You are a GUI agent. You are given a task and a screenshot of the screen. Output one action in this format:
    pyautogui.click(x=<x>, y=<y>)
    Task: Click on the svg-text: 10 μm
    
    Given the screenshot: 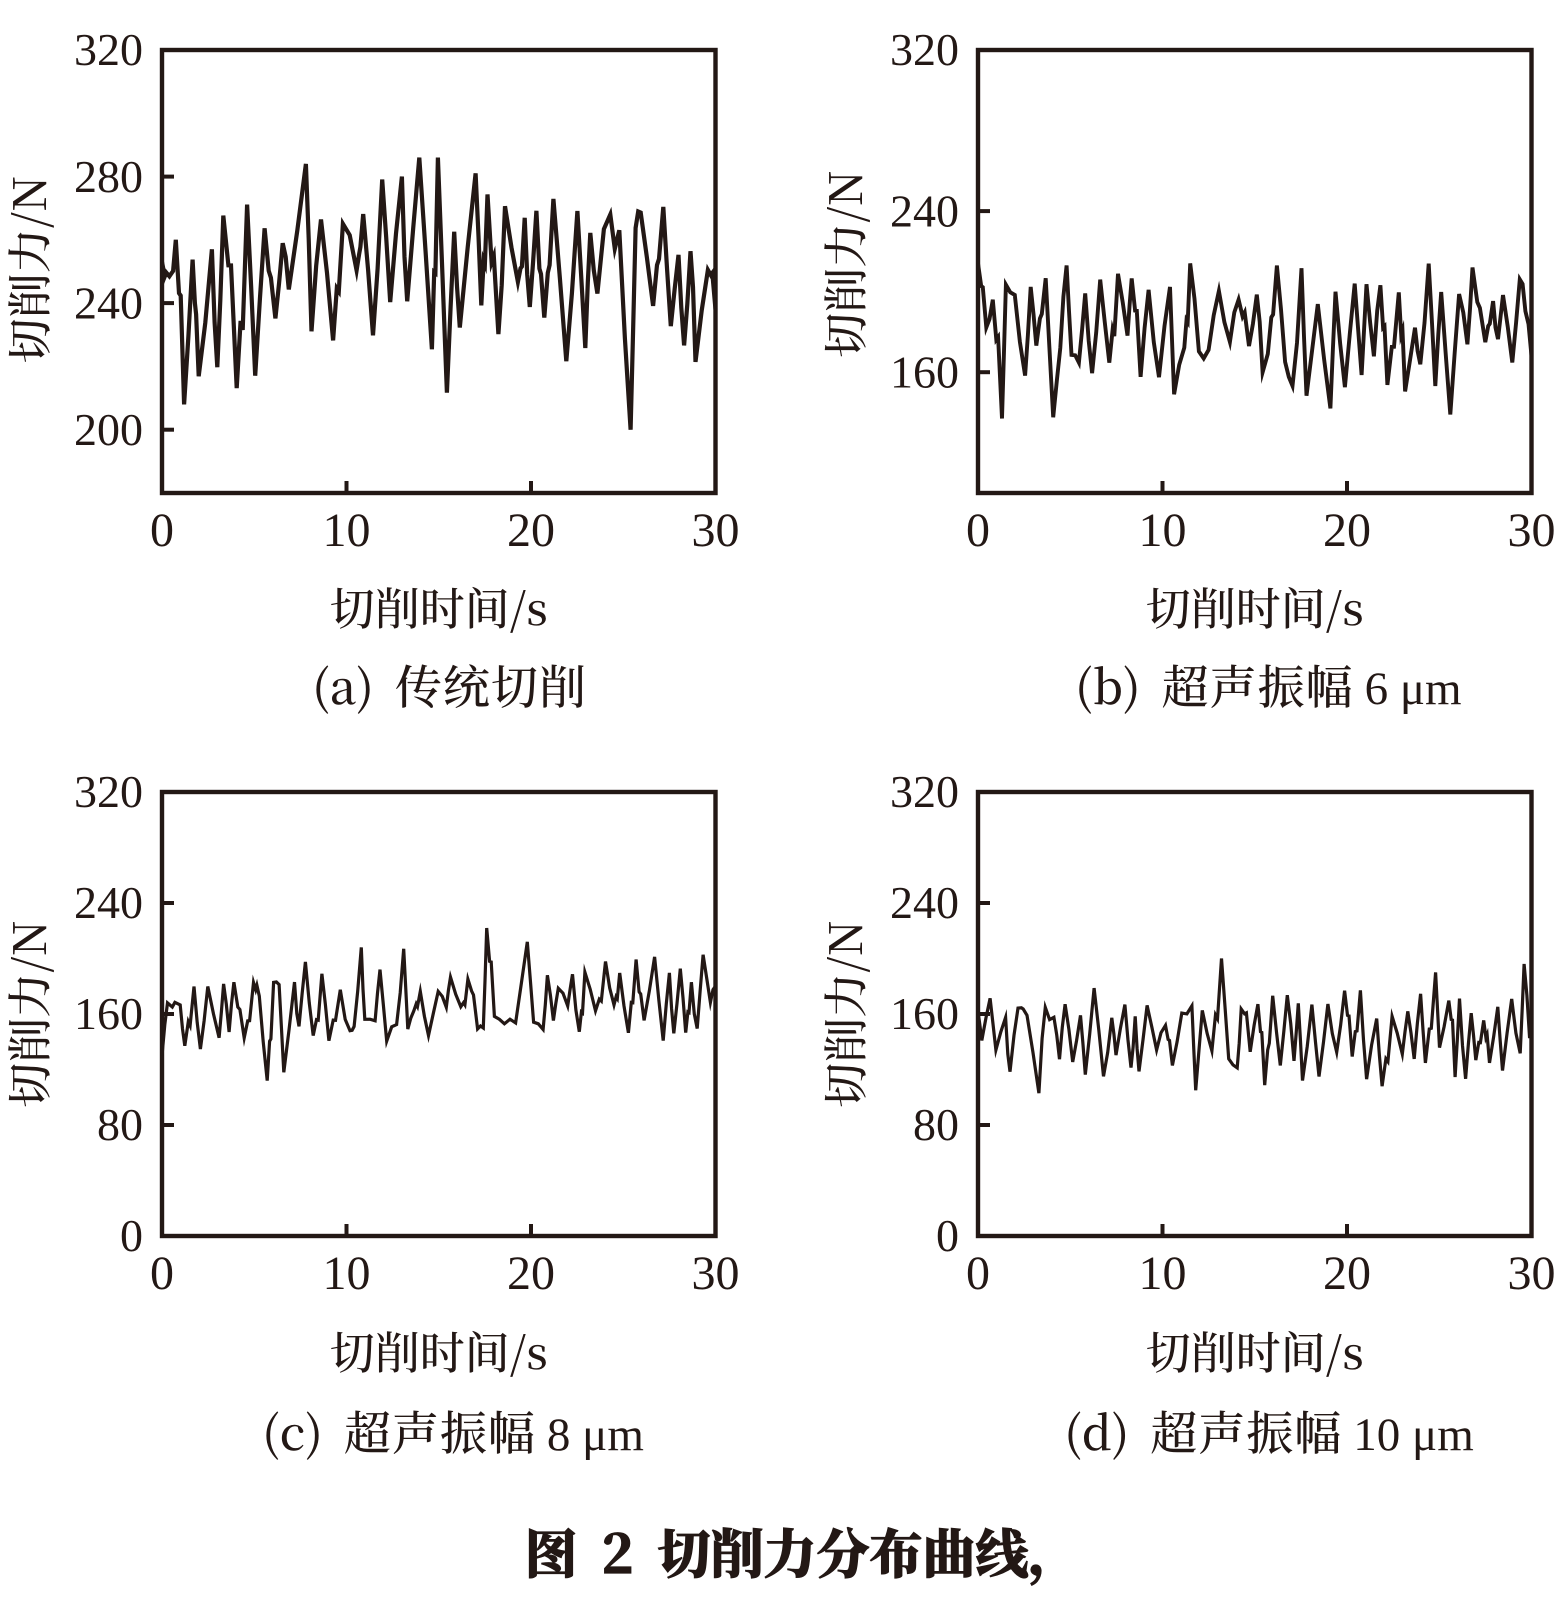 What is the action you would take?
    pyautogui.click(x=1413, y=1435)
    